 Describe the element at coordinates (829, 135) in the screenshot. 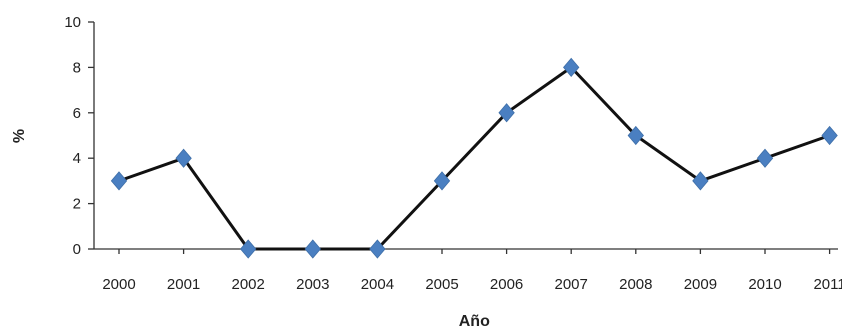

I see `data-point-2011` at that location.